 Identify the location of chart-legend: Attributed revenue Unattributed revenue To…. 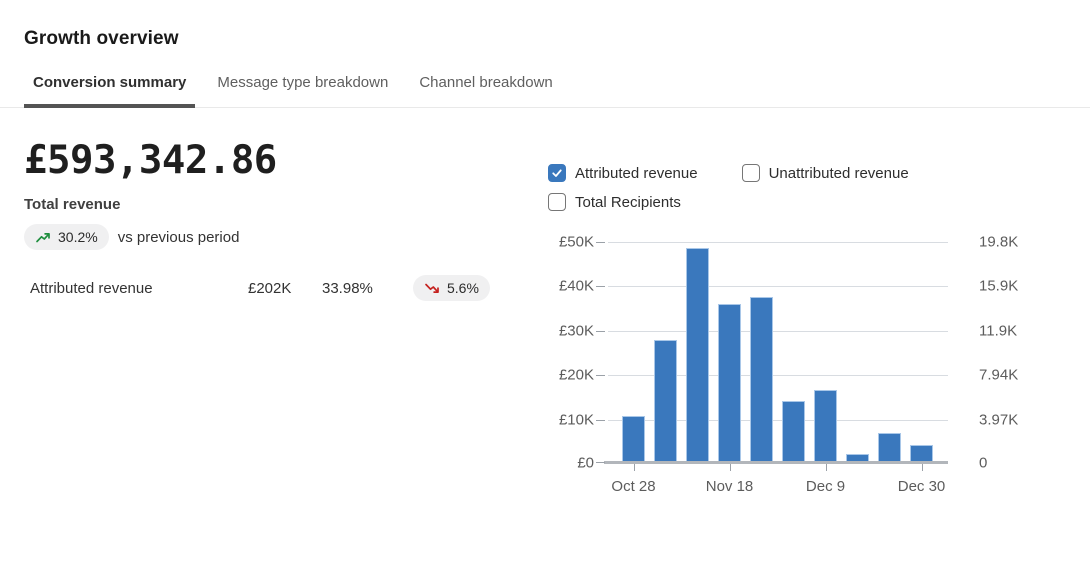
(819, 187).